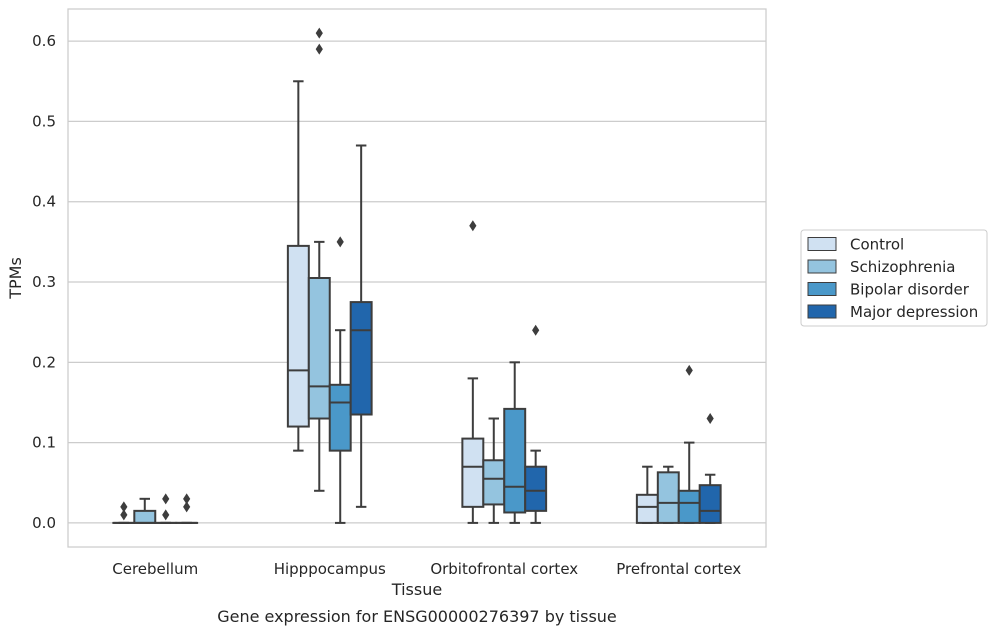 This screenshot has height=634, width=997. I want to click on y-tick-label: 0.2, so click(44, 362).